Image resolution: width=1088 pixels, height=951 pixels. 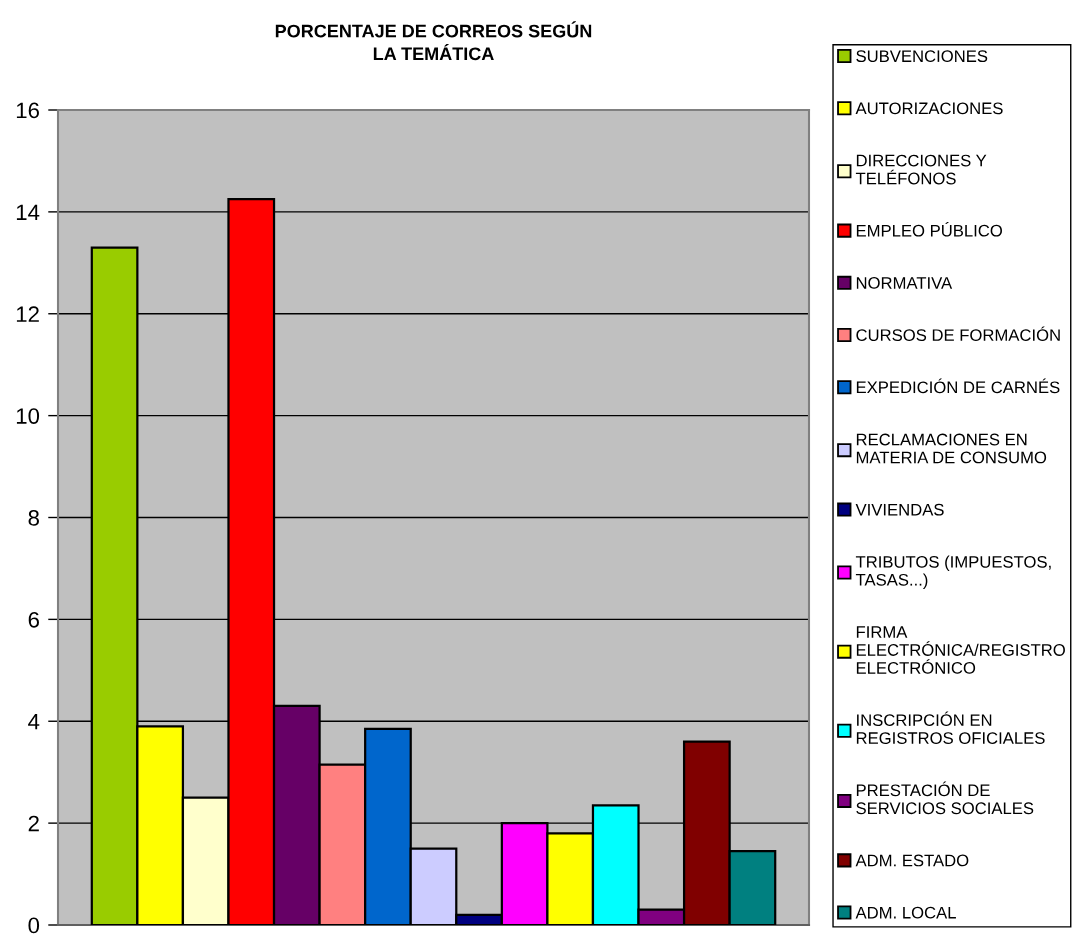 What do you see at coordinates (960, 650) in the screenshot?
I see `legend-label: FIRMA ELECTRÓNICA/REGISTRO ELECTRÓNICO` at bounding box center [960, 650].